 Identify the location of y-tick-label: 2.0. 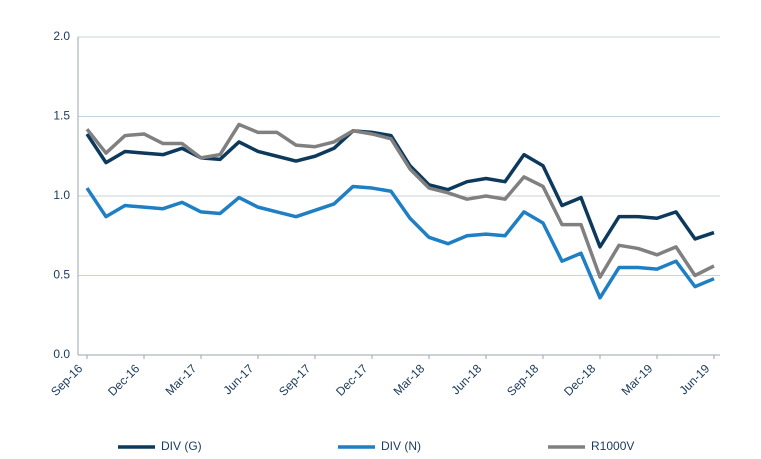
(61, 36).